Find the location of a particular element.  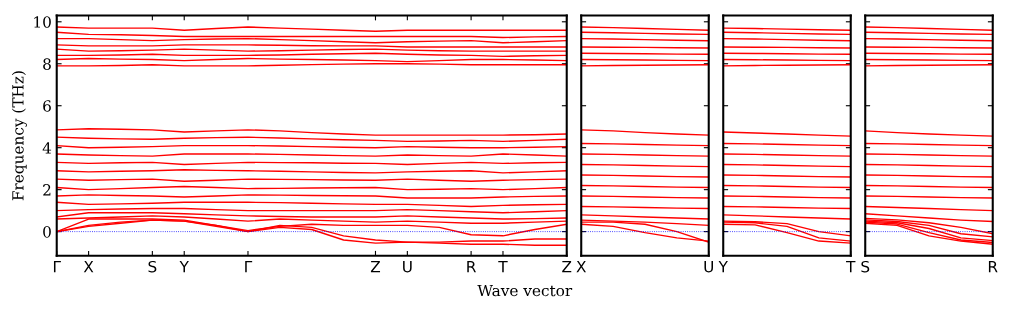

y-tick-label: 8 is located at coordinates (47, 64).